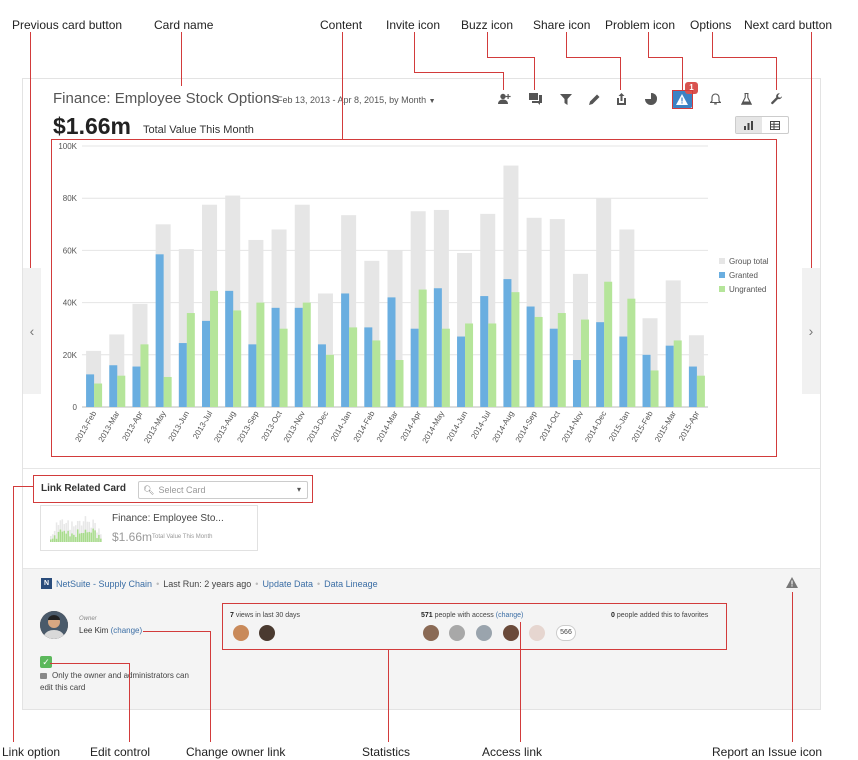  What do you see at coordinates (535, 99) in the screenshot?
I see `buzz-button` at bounding box center [535, 99].